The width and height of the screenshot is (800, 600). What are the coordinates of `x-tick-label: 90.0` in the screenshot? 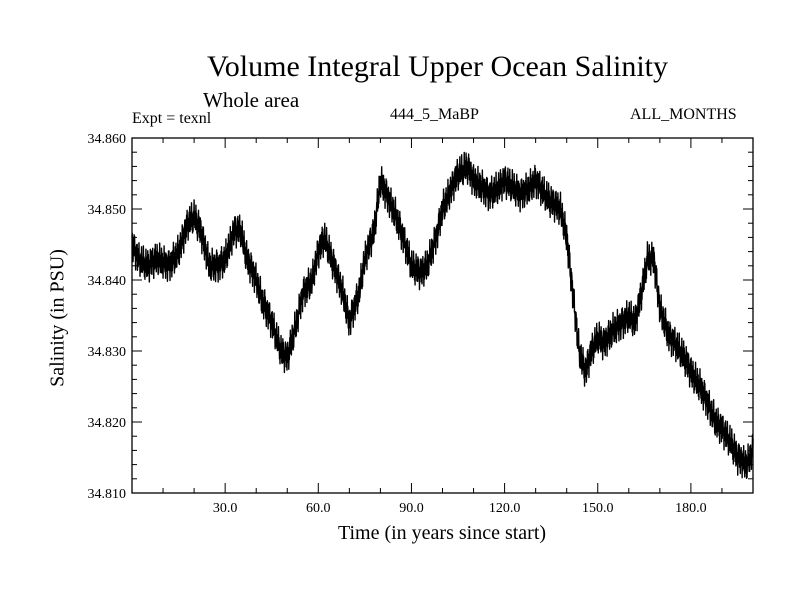 It's located at (411, 508).